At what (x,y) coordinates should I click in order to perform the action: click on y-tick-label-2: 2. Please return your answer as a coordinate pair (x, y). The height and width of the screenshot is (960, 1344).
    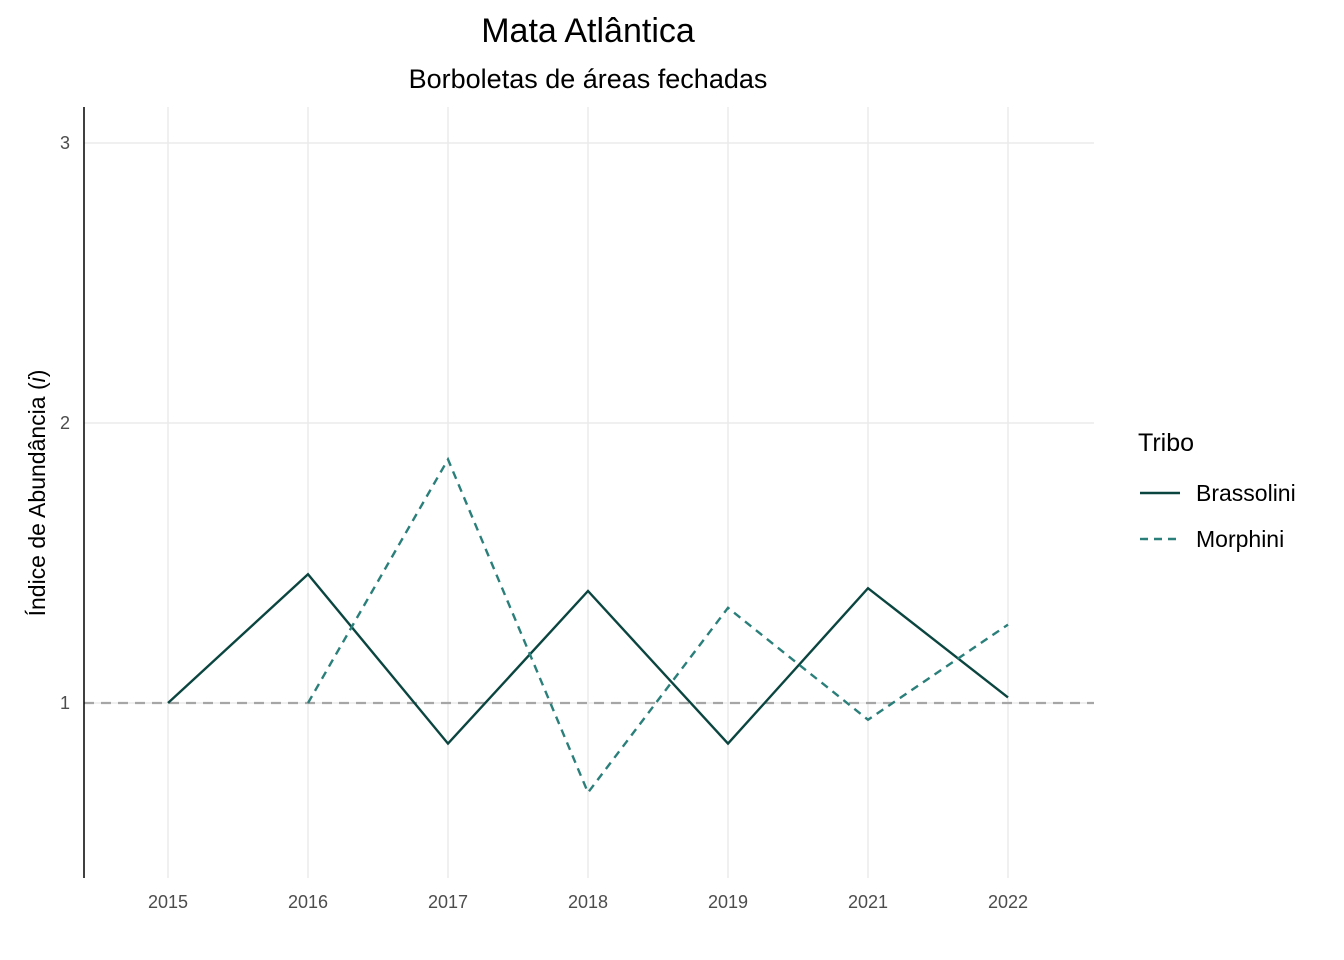
    Looking at the image, I should click on (65, 423).